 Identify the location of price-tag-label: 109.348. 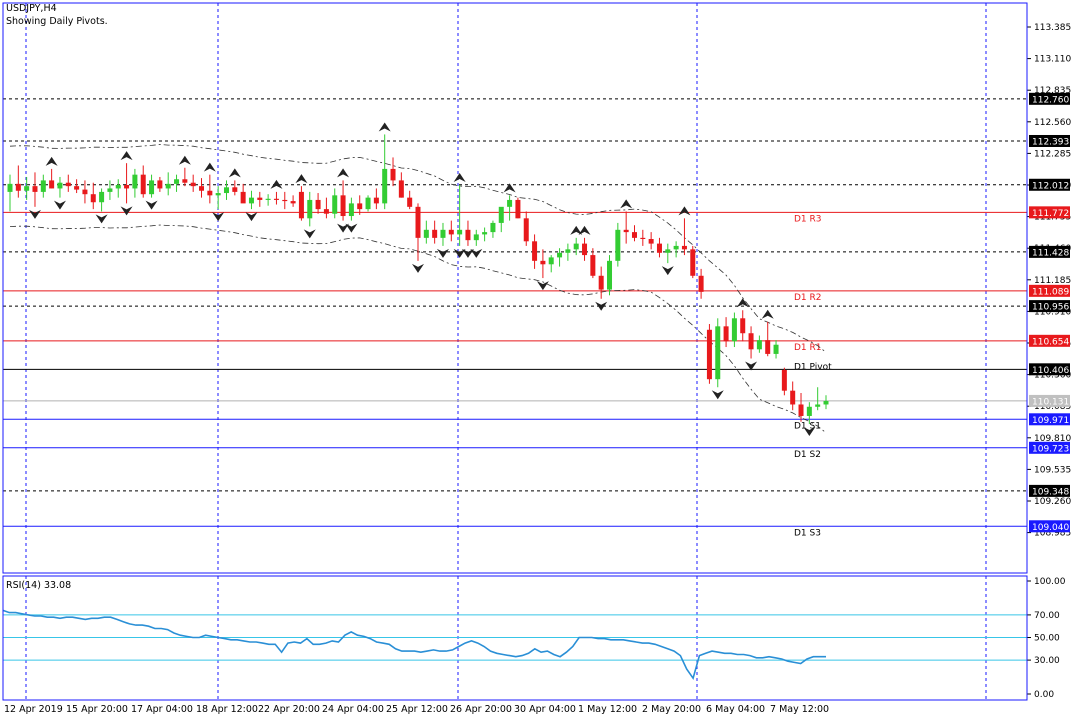
(1050, 492).